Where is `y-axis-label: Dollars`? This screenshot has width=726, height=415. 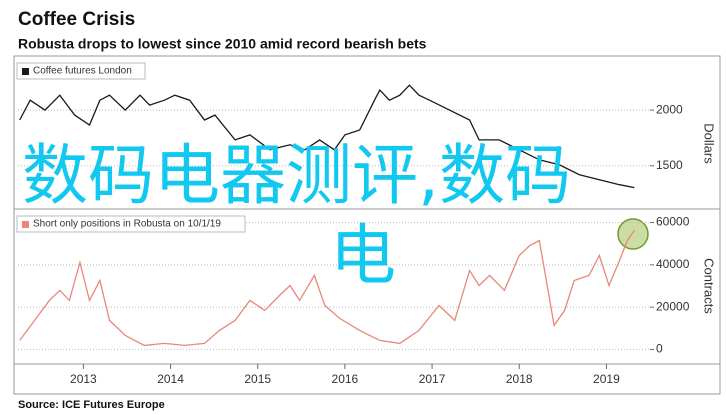 y-axis-label: Dollars is located at coordinates (709, 143).